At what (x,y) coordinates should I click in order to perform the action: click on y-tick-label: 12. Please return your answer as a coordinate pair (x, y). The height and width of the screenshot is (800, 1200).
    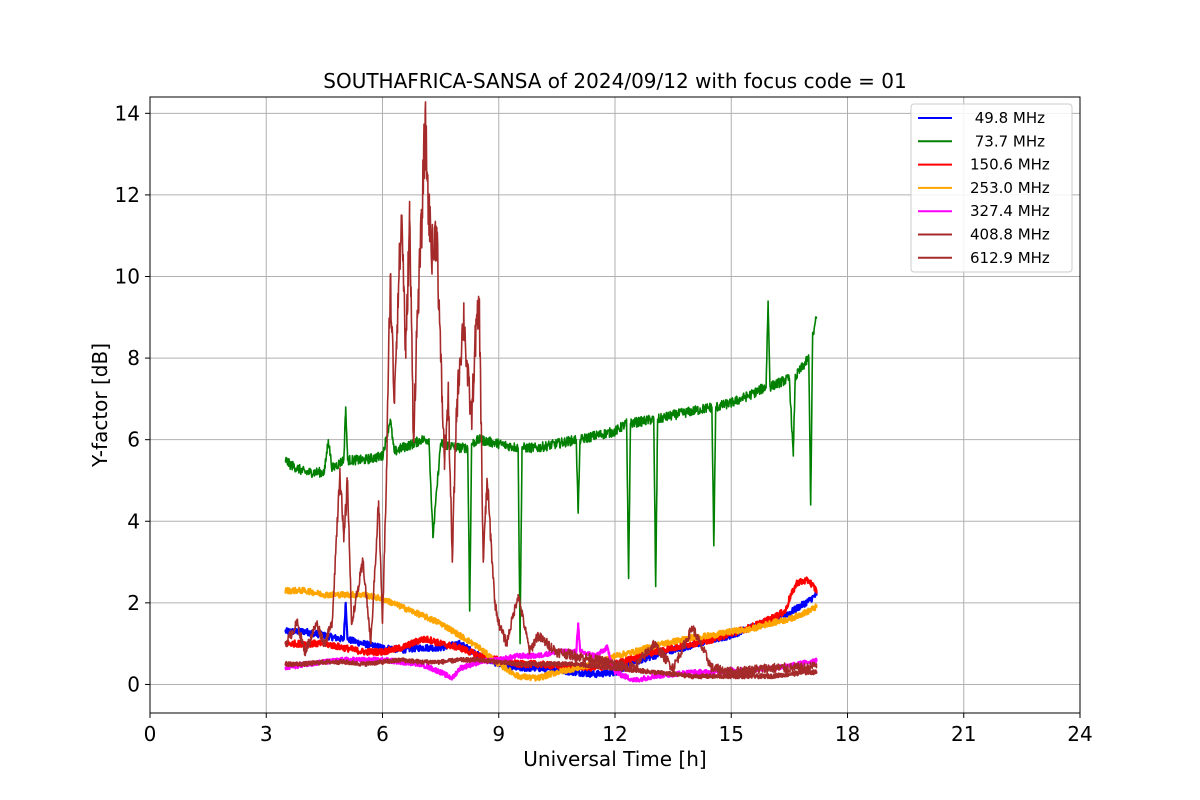
    Looking at the image, I should click on (127, 195).